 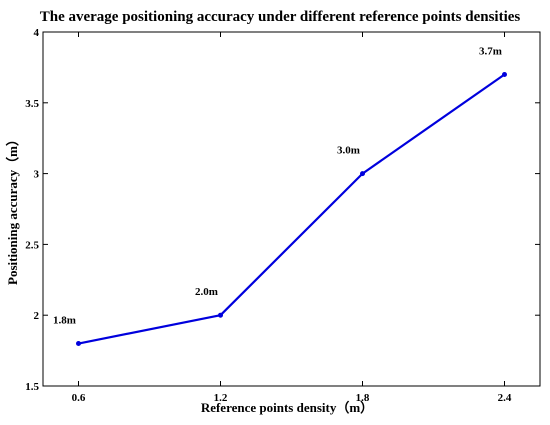 I want to click on data-label: 2.0m, so click(x=206, y=292).